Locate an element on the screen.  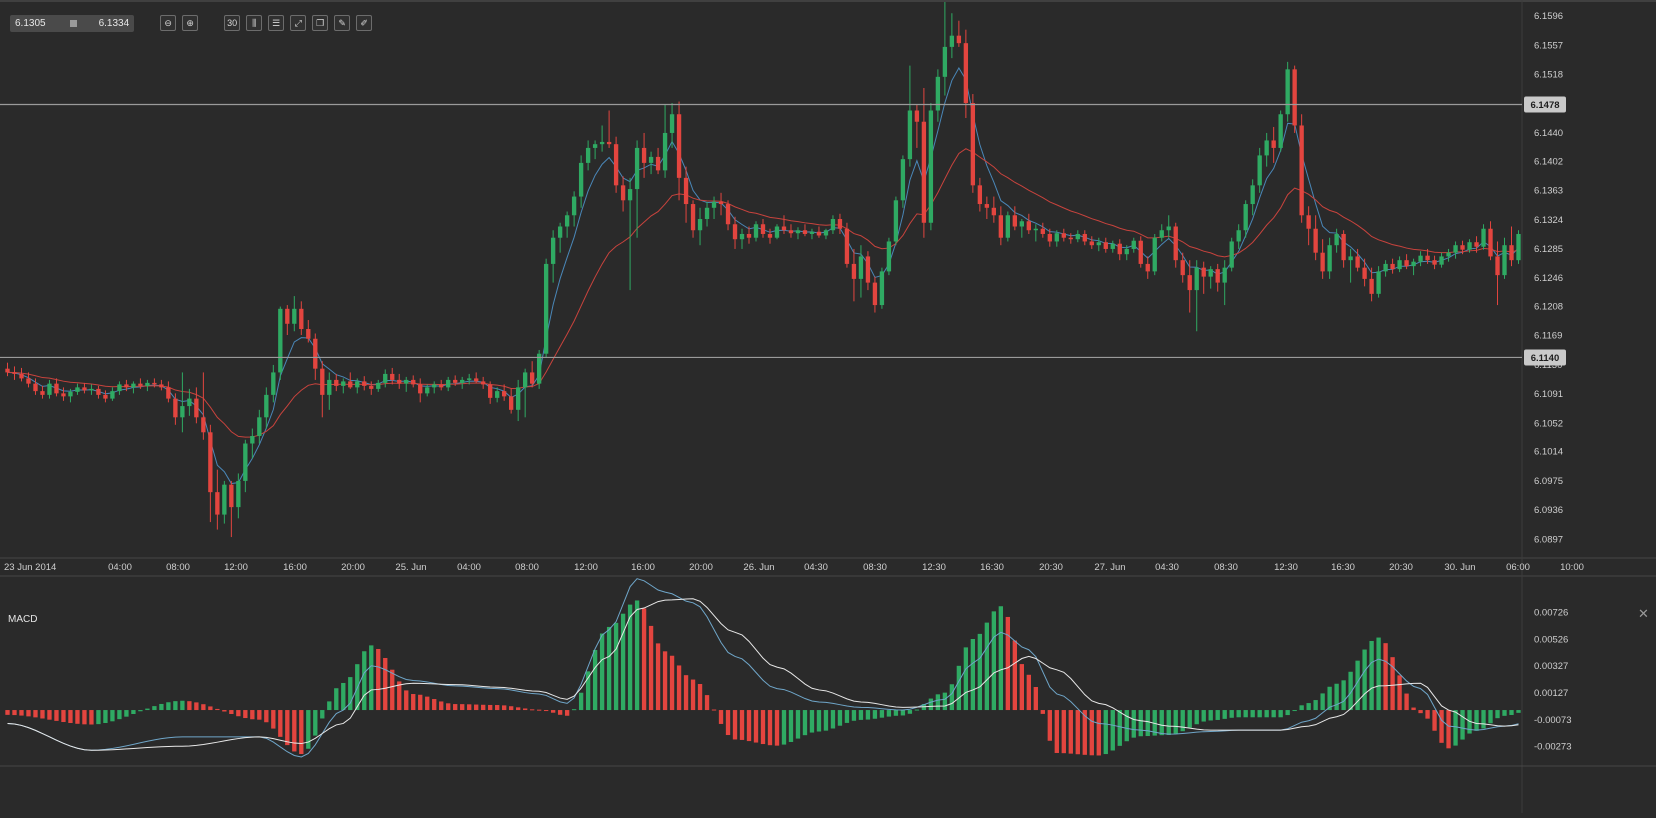
x-tick-label: 20:30 is located at coordinates (1051, 567).